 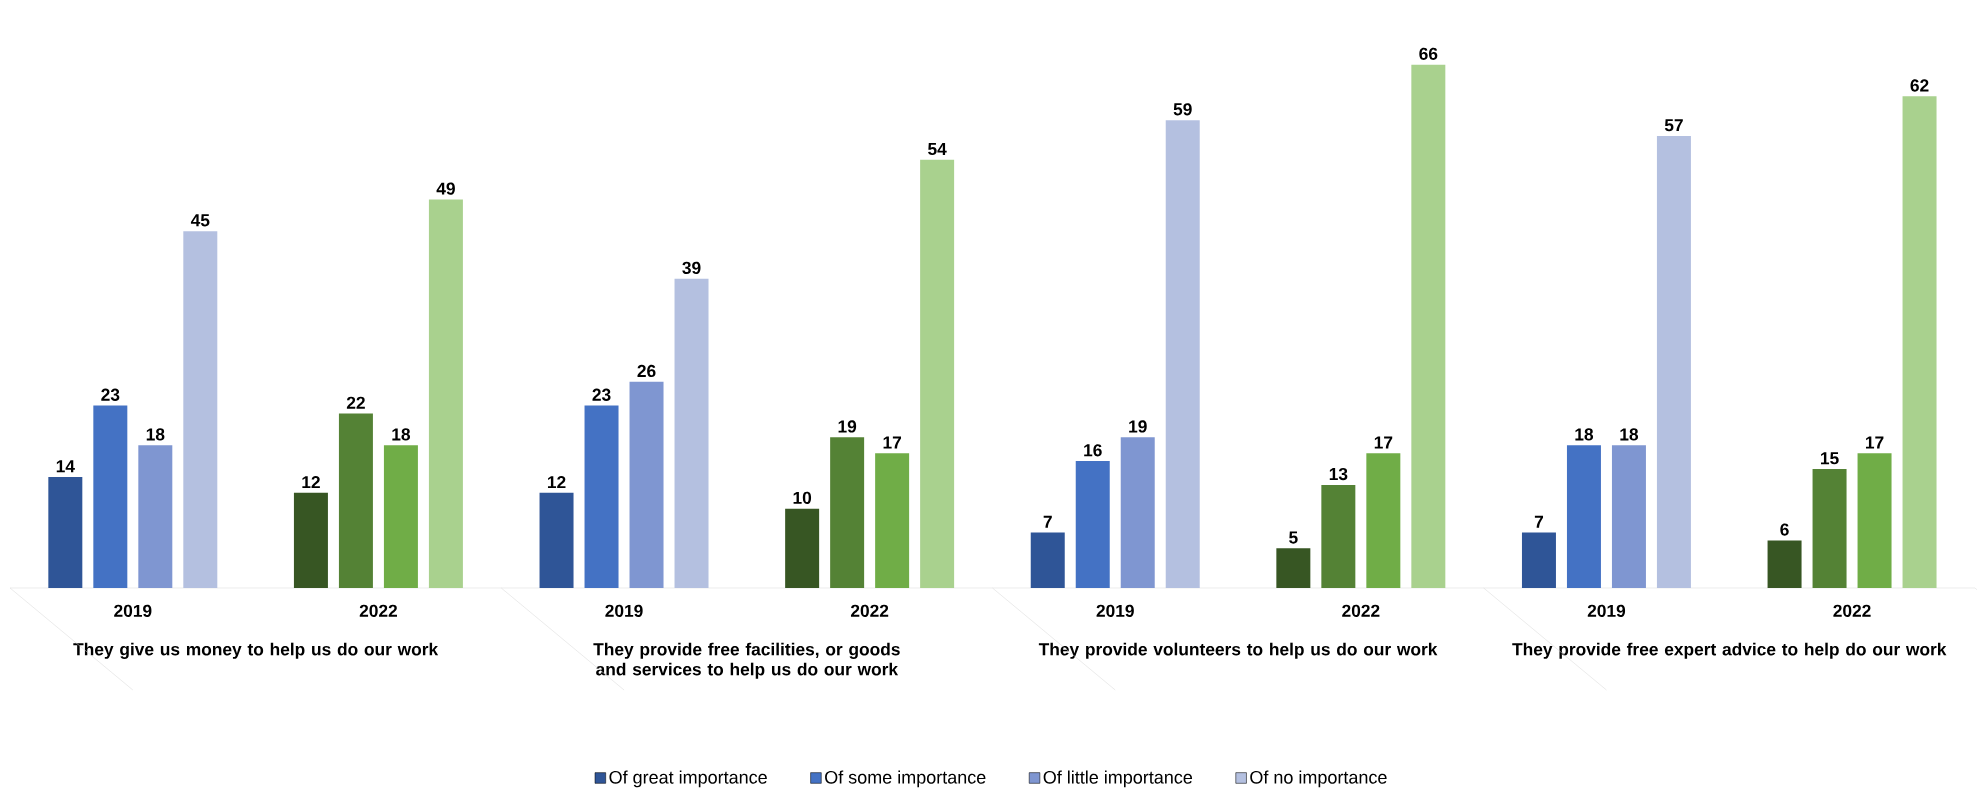 I want to click on data-label: 6, so click(x=1784, y=529).